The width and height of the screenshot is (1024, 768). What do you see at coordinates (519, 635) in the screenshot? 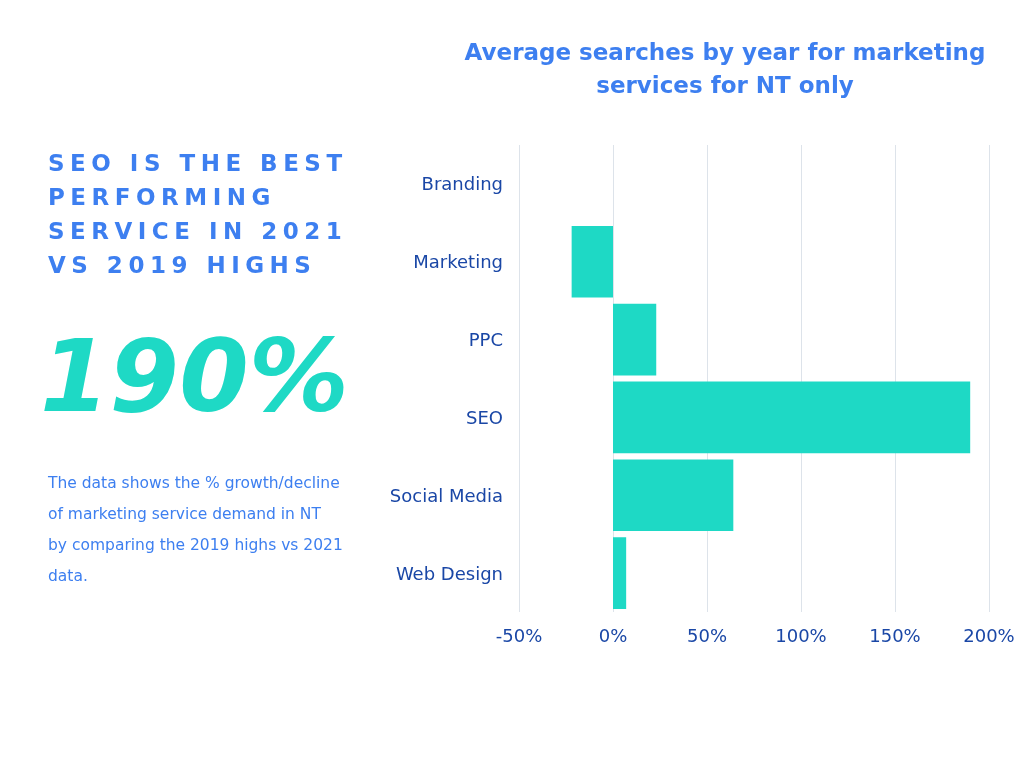
I see `x-tick-label: -50%` at bounding box center [519, 635].